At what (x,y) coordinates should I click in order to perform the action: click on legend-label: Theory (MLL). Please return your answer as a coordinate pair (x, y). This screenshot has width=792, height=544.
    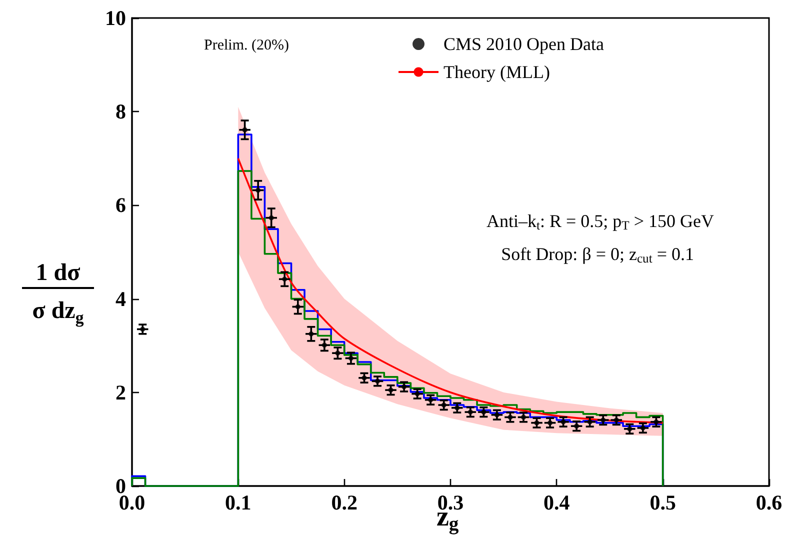
    Looking at the image, I should click on (497, 72).